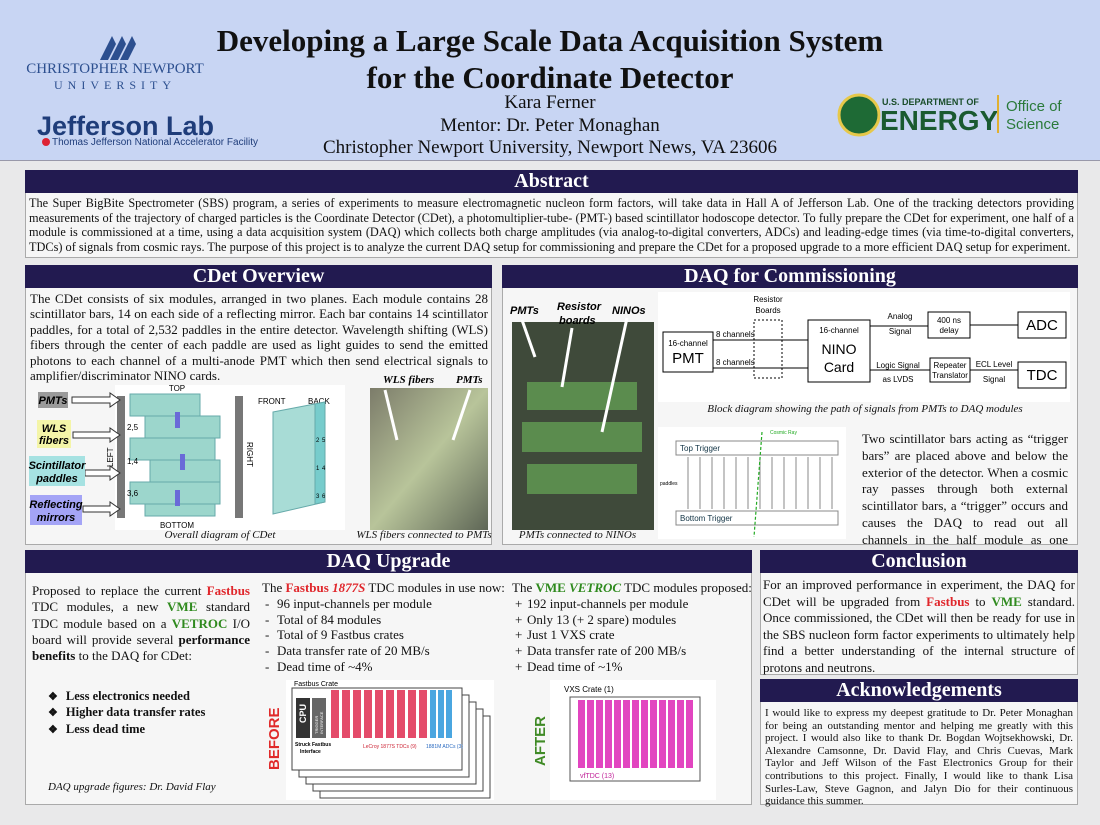 The width and height of the screenshot is (1100, 825). What do you see at coordinates (669, 484) in the screenshot?
I see `paddles-label: paddles` at bounding box center [669, 484].